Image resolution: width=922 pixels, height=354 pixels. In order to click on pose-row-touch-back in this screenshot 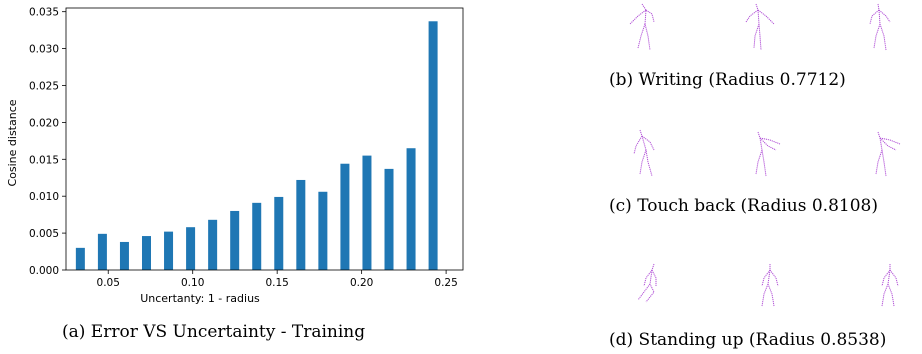, I will do `click(760, 154)`.